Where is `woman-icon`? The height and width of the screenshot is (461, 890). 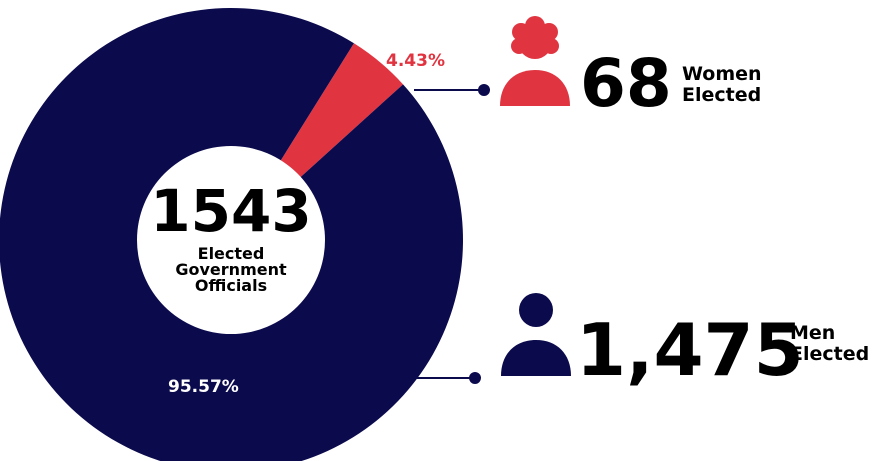 woman-icon is located at coordinates (535, 61).